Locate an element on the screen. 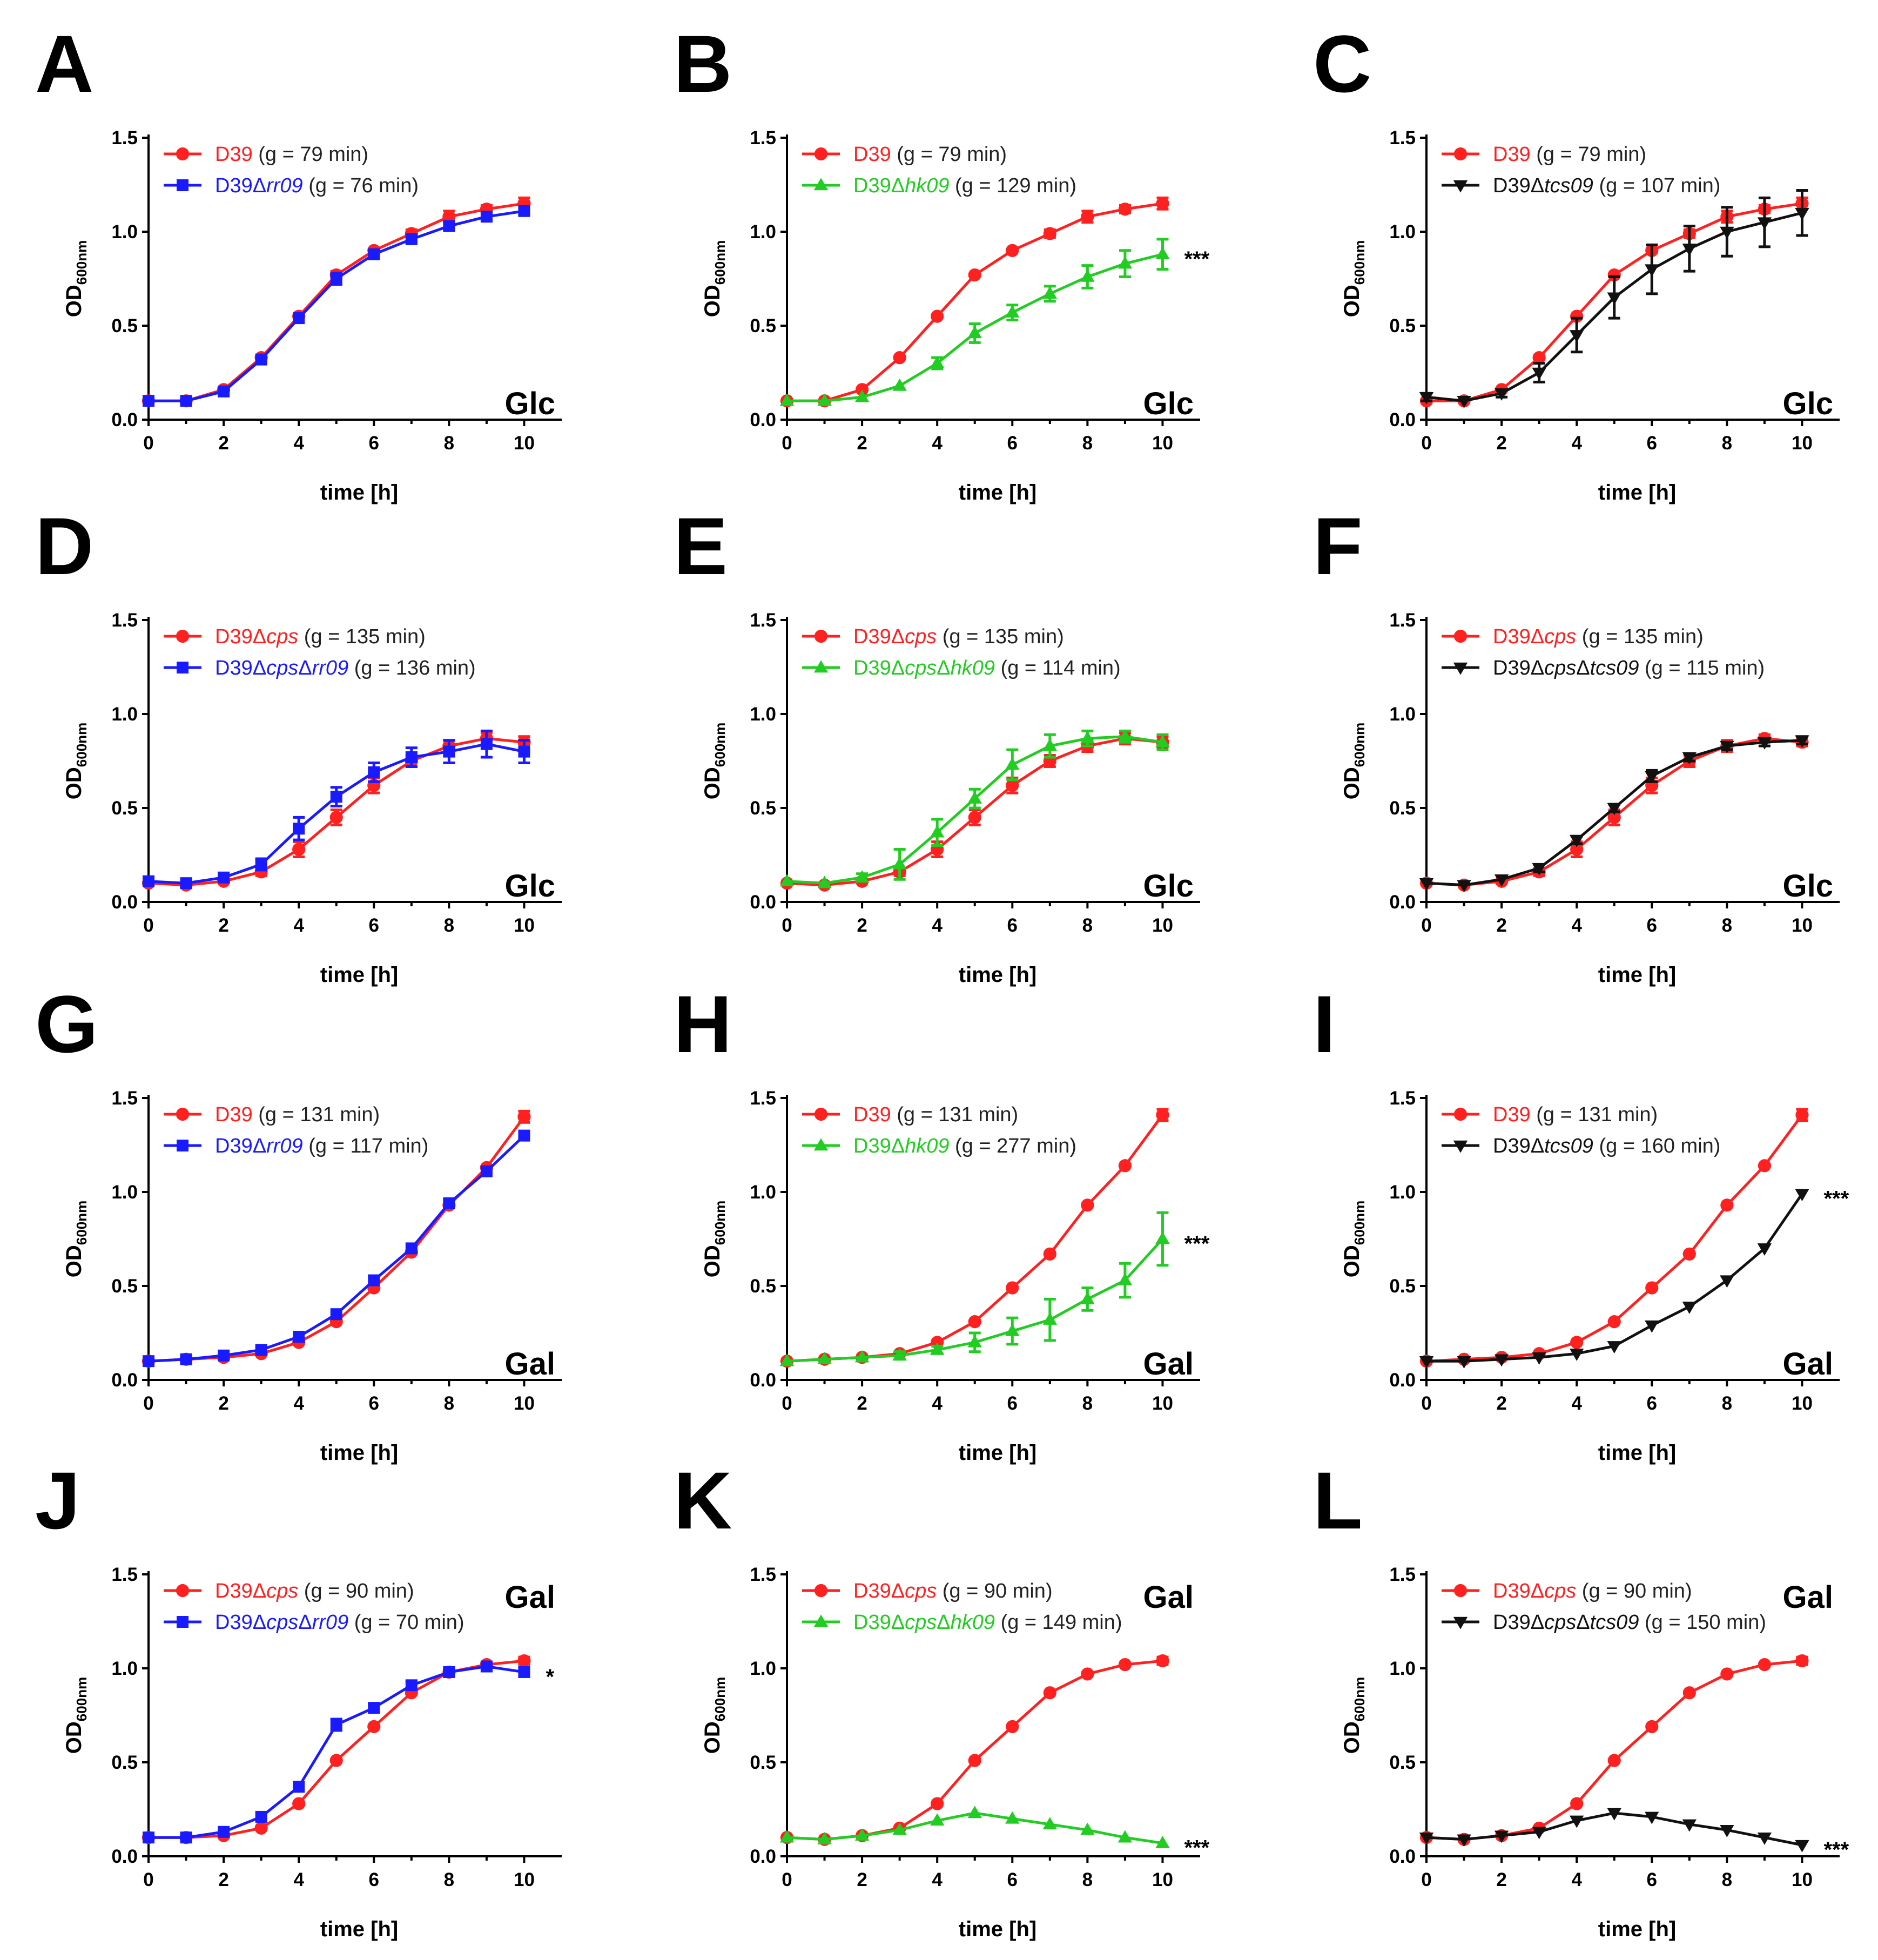 Image resolution: width=1878 pixels, height=1960 pixels. legend-suffix: (g = 76 min) is located at coordinates (361, 185).